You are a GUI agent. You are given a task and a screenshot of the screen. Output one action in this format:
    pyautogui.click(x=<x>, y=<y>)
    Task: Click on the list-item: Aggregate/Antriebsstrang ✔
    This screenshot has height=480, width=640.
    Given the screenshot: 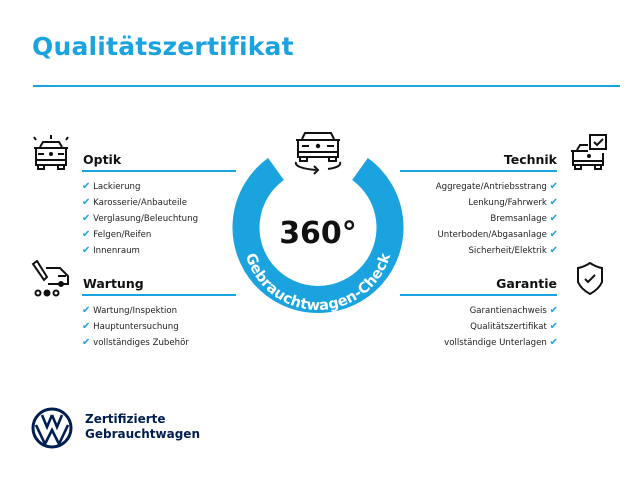 What is the action you would take?
    pyautogui.click(x=496, y=186)
    